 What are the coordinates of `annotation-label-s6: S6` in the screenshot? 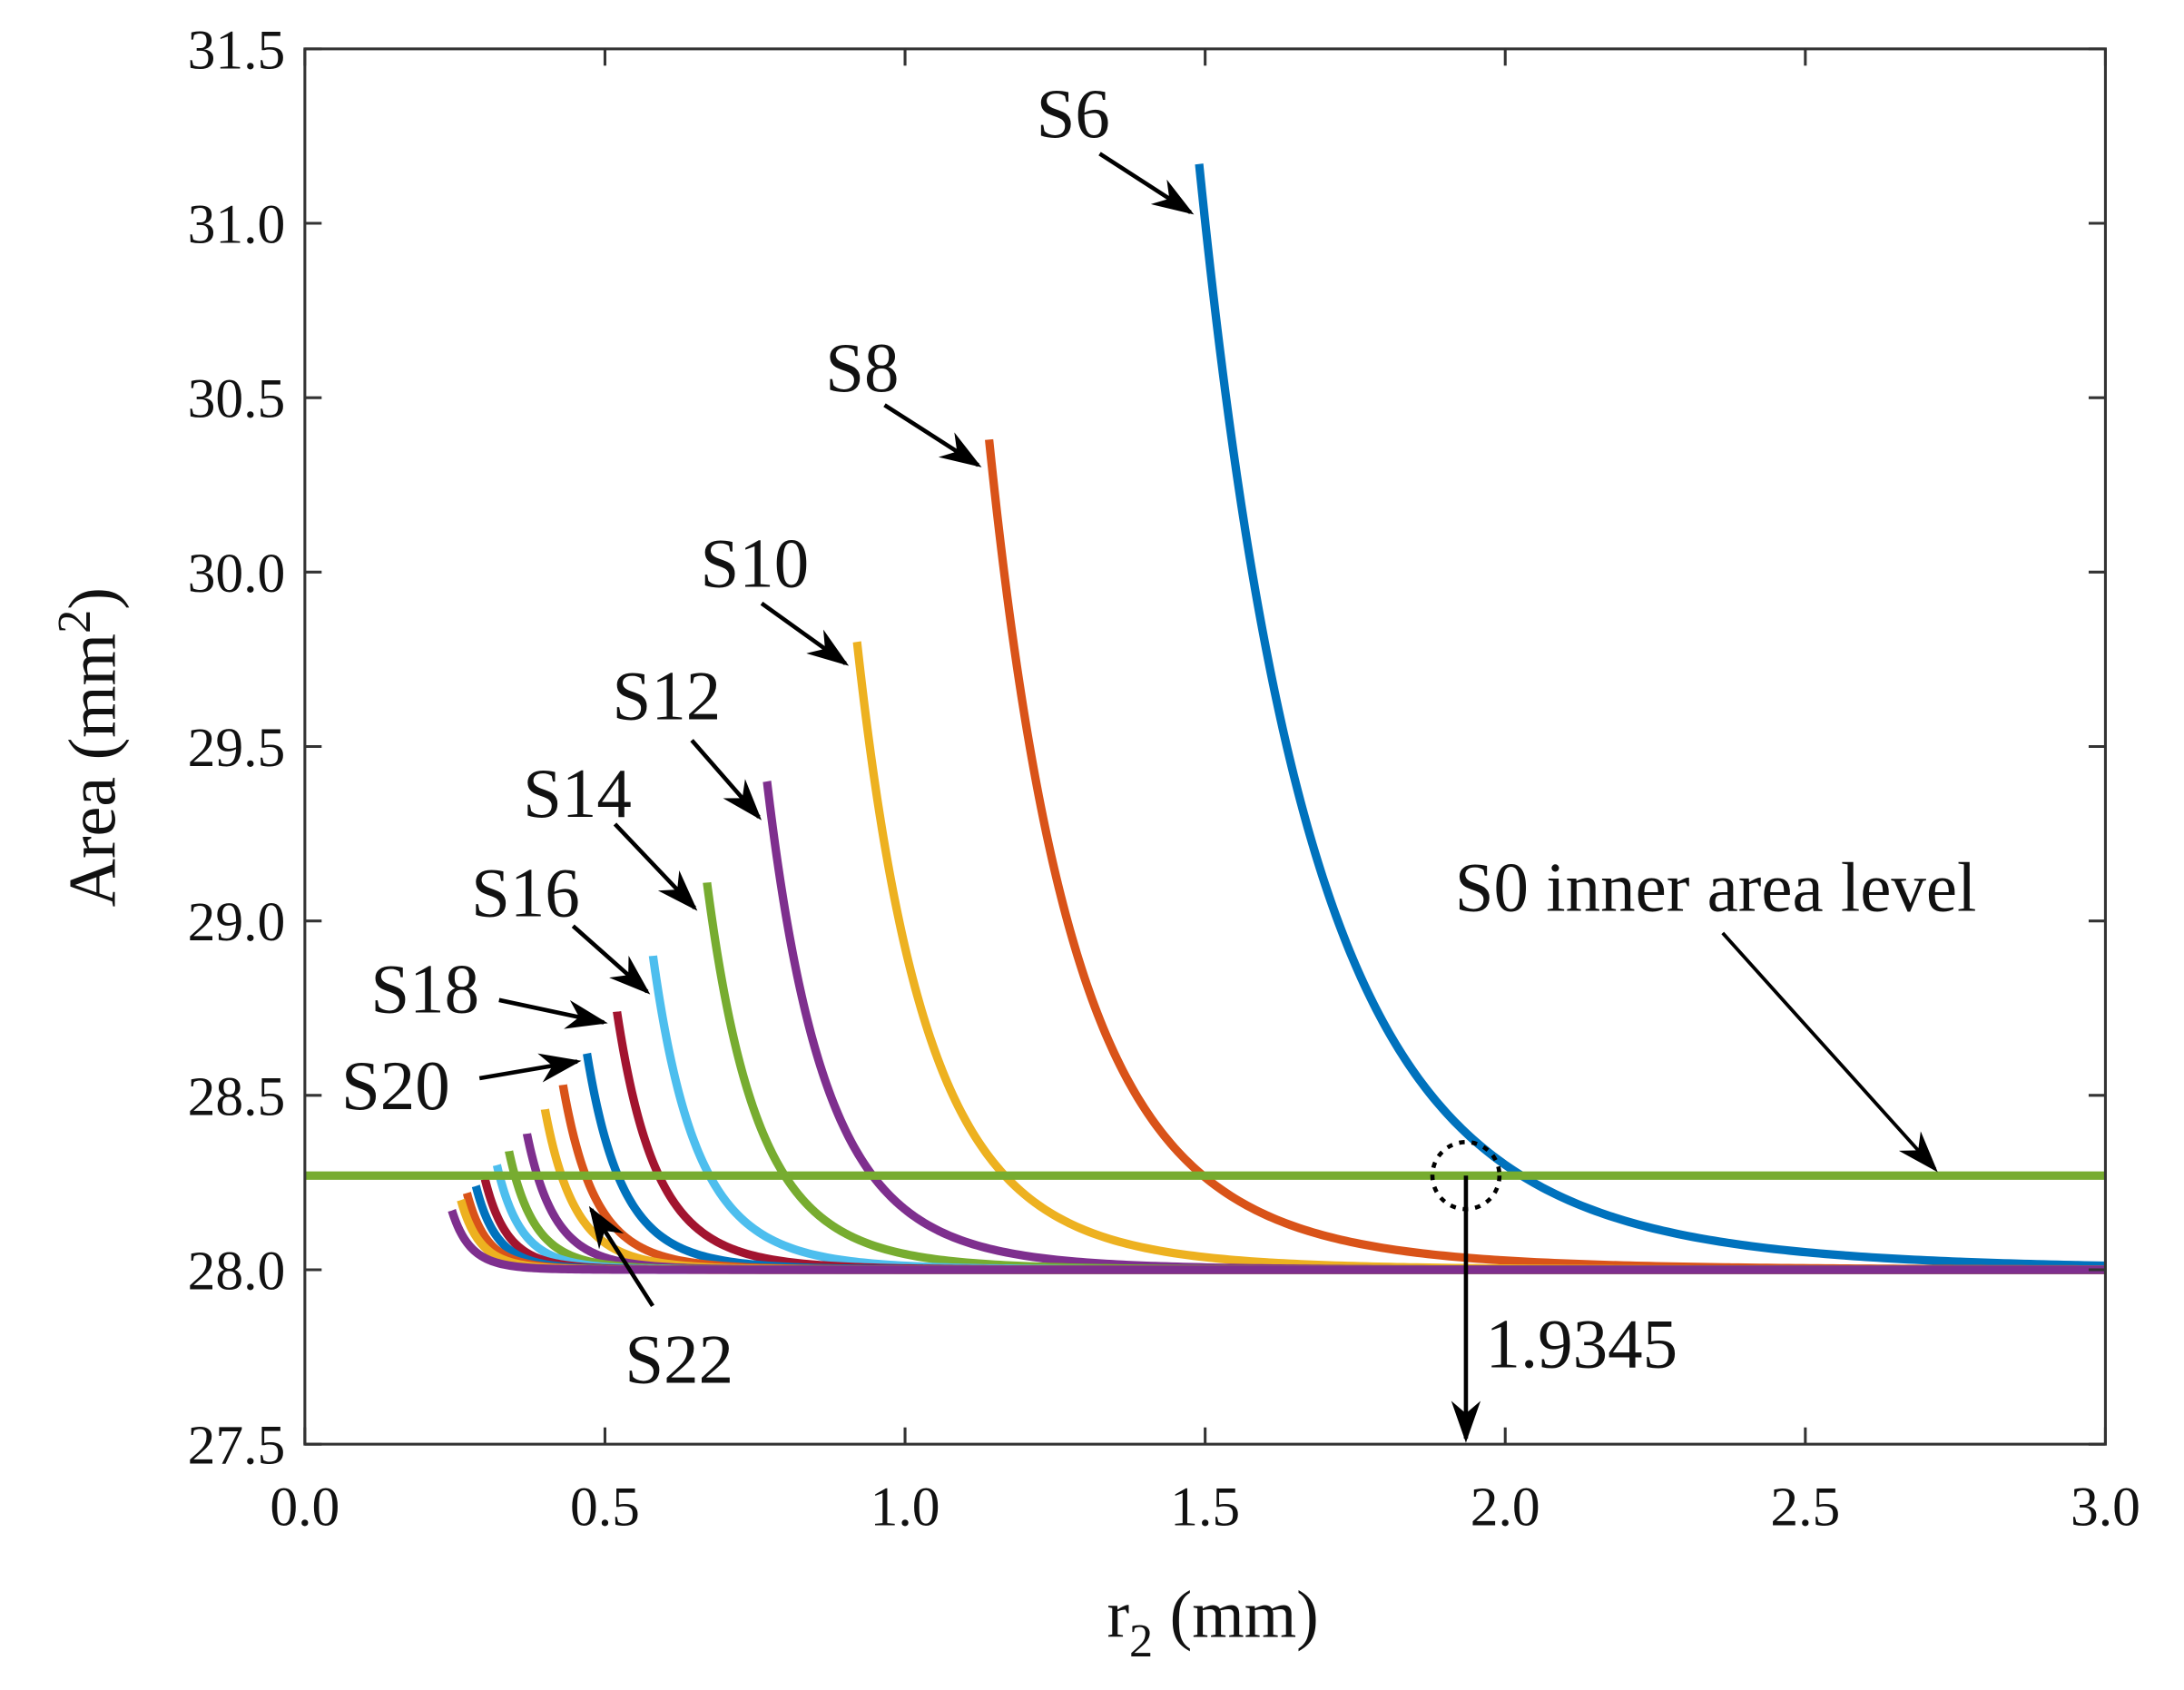 It's located at (1073, 113).